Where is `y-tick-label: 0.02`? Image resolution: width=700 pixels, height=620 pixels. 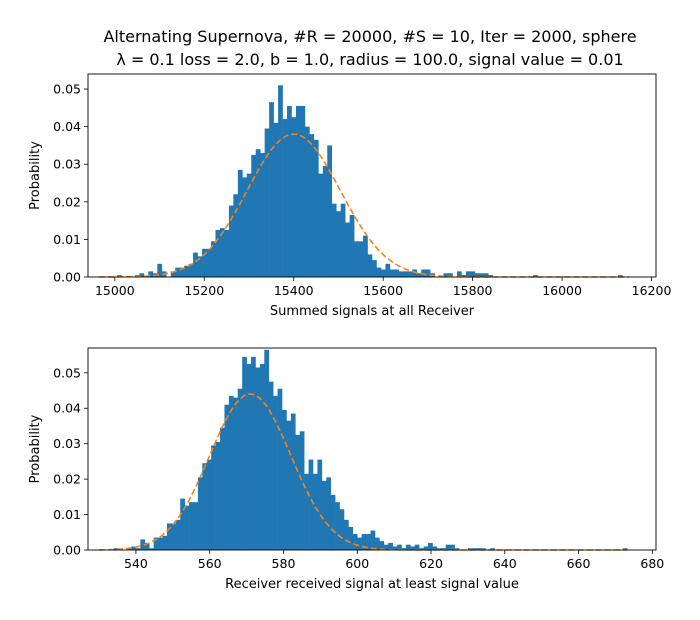 y-tick-label: 0.02 is located at coordinates (67, 201).